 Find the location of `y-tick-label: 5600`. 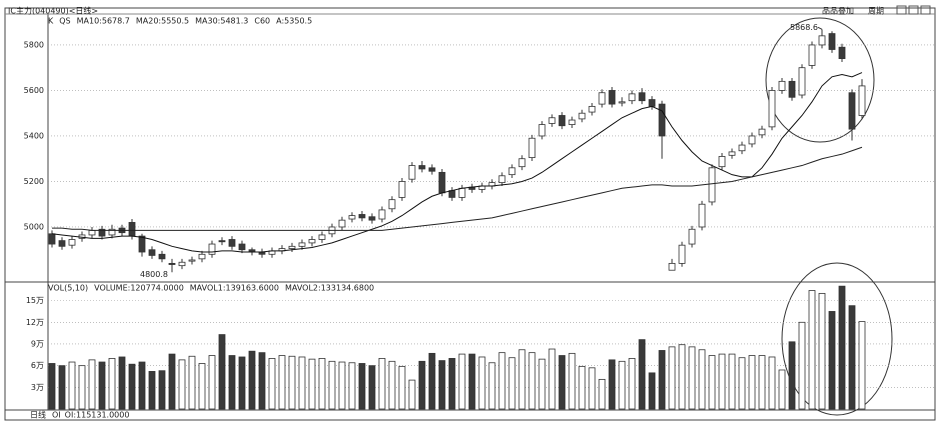

y-tick-label: 5600 is located at coordinates (34, 90).